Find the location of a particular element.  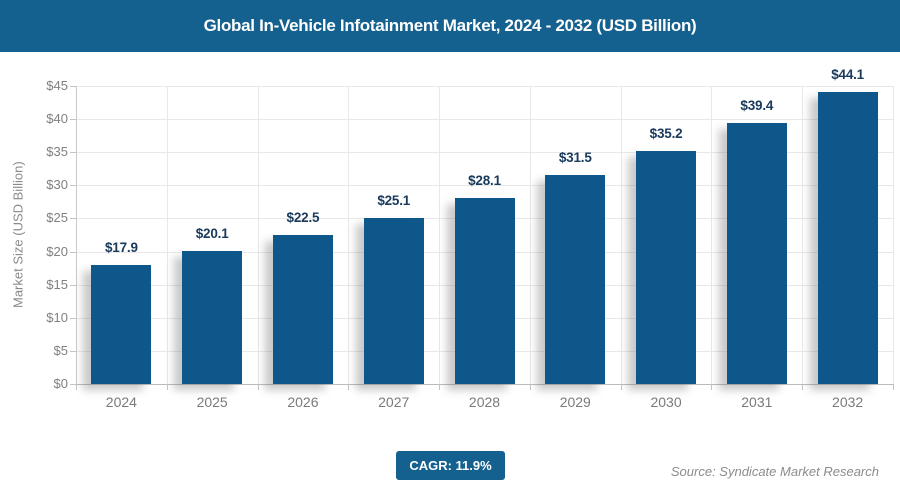

x-tick-label: 2032 is located at coordinates (848, 402).